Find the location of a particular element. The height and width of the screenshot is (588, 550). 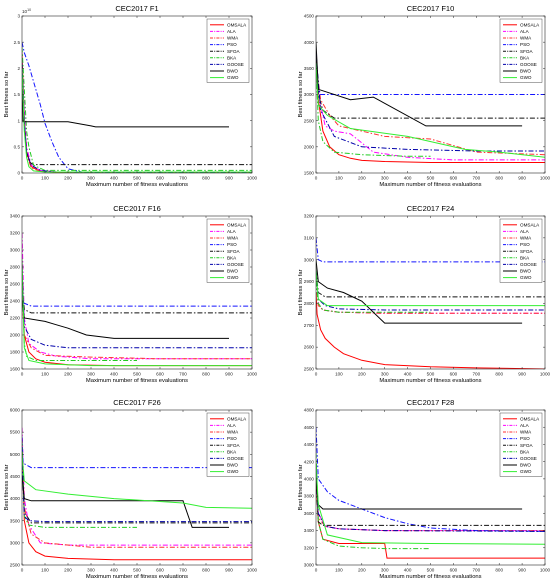

y-tick-label: 2400 is located at coordinates (15, 301).